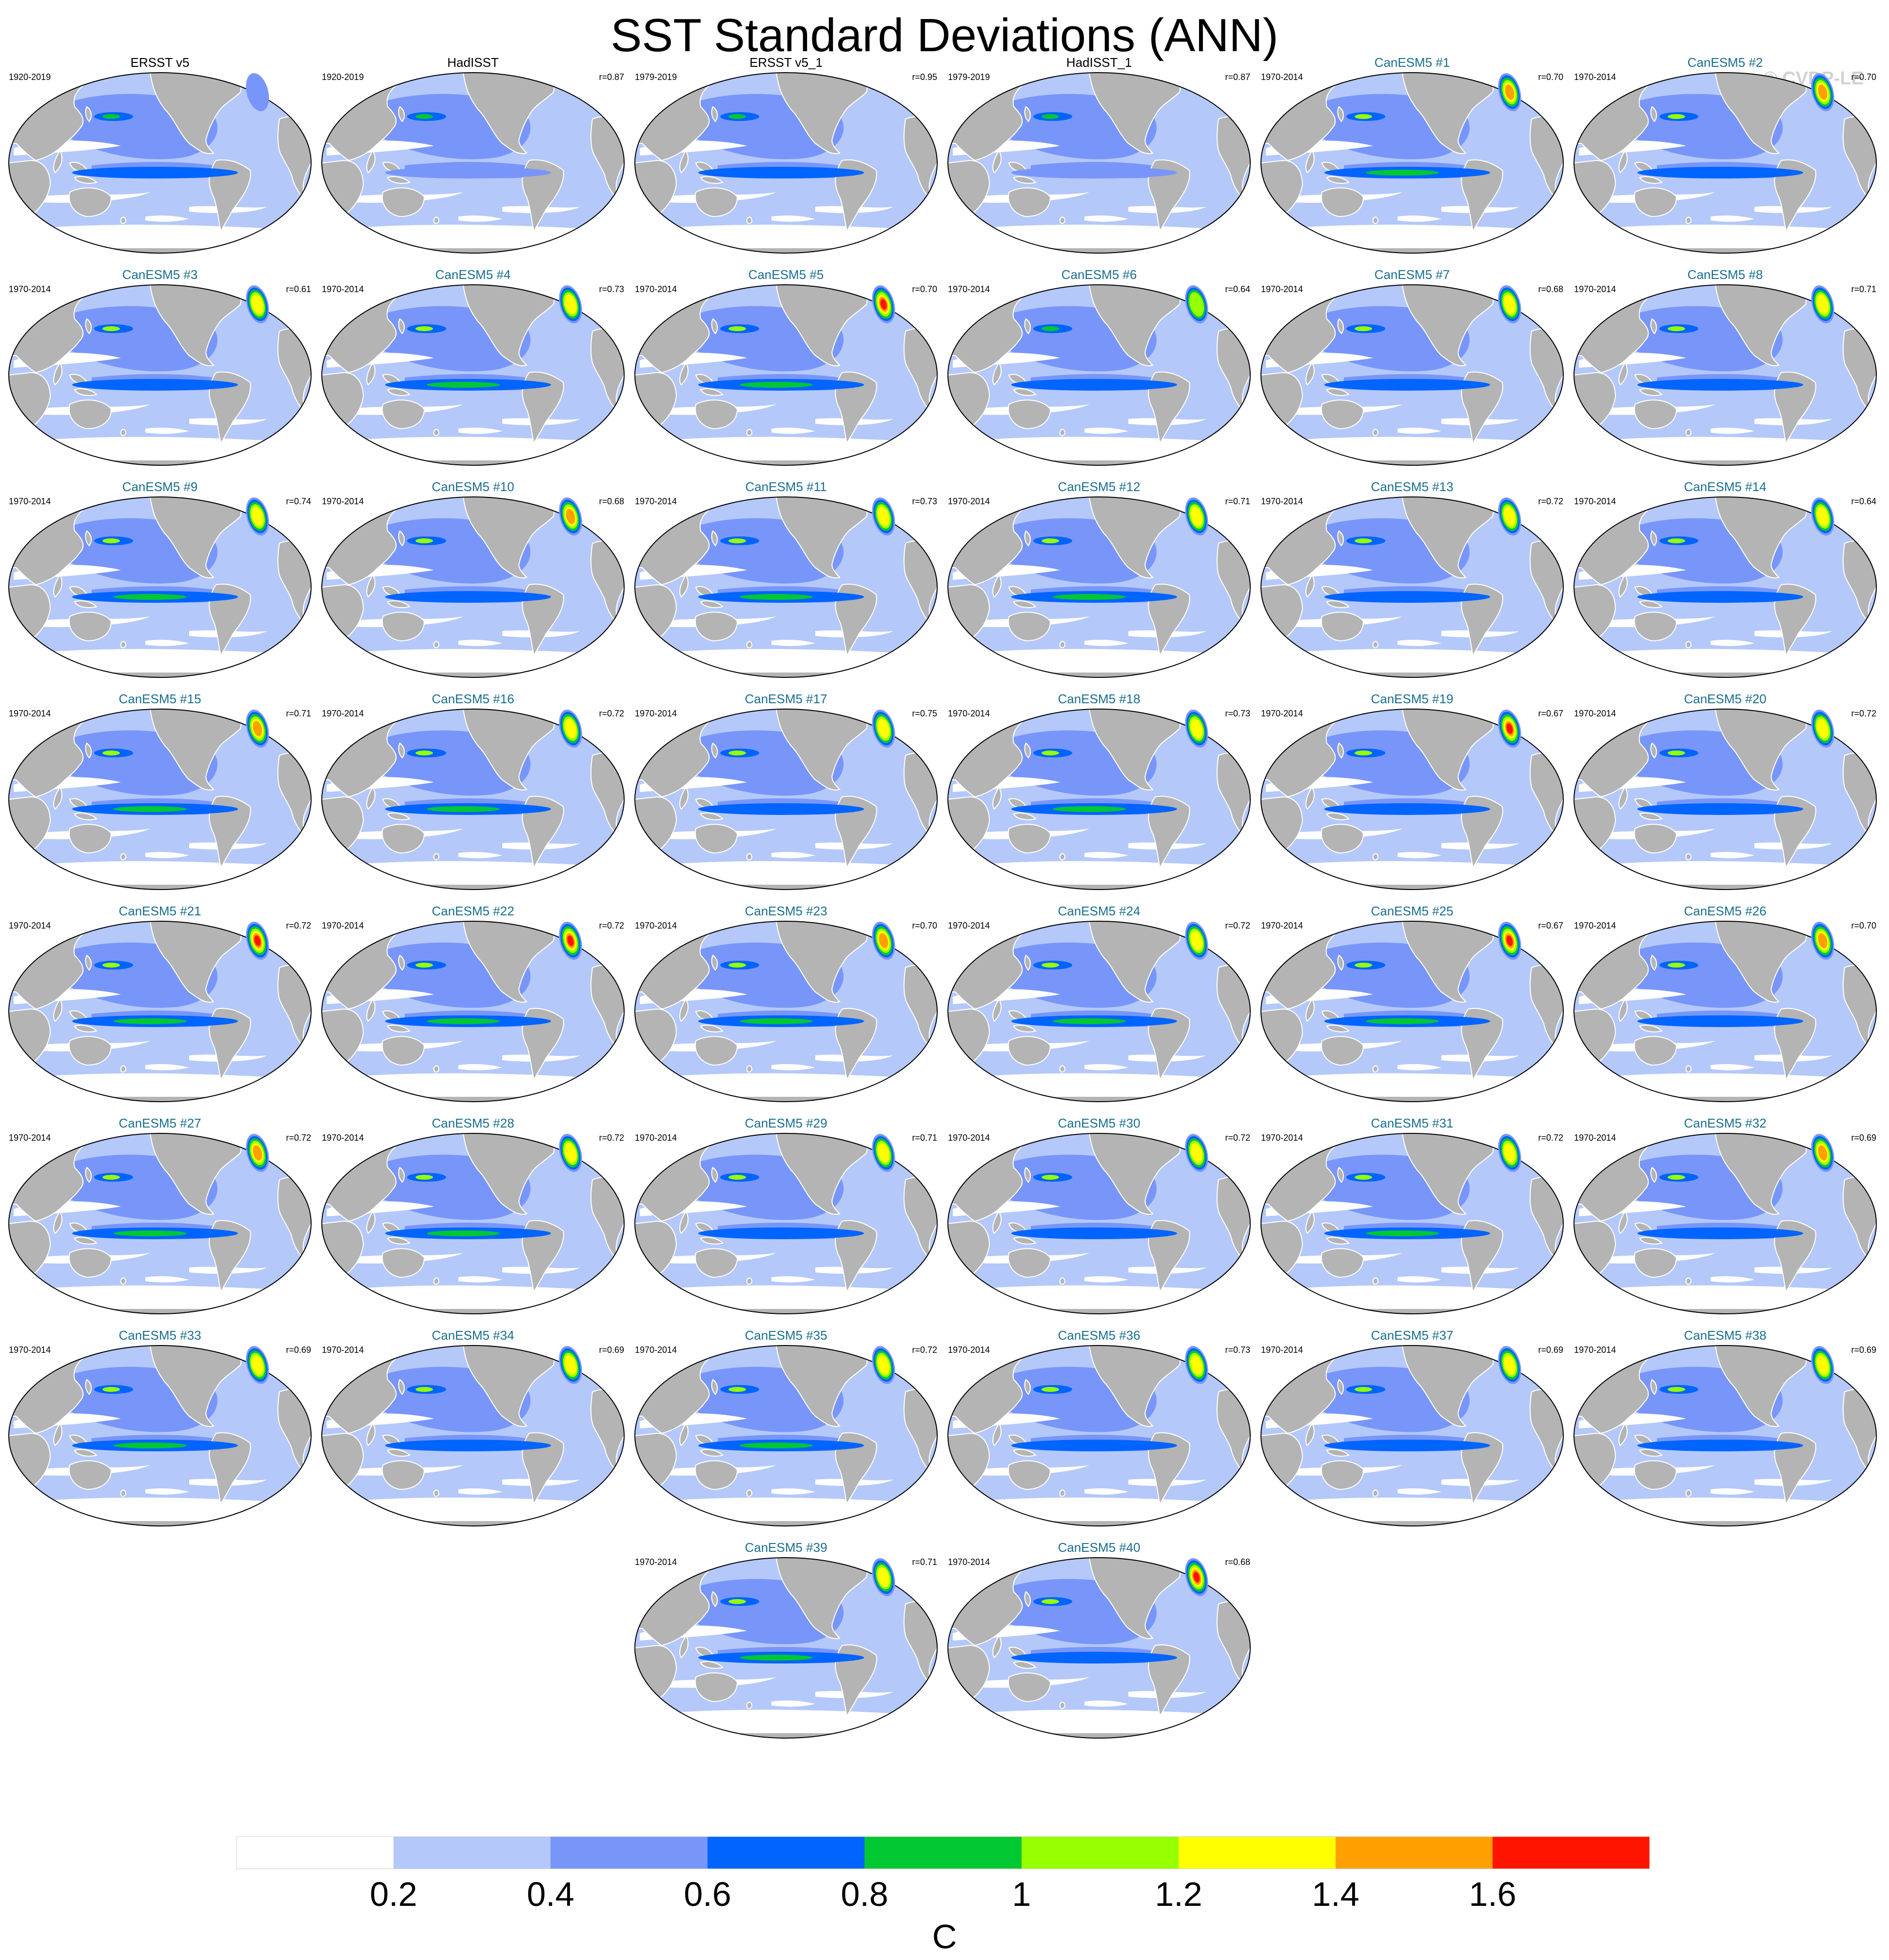 The width and height of the screenshot is (1889, 1960). I want to click on panel-title: CanESM5 #23, so click(786, 911).